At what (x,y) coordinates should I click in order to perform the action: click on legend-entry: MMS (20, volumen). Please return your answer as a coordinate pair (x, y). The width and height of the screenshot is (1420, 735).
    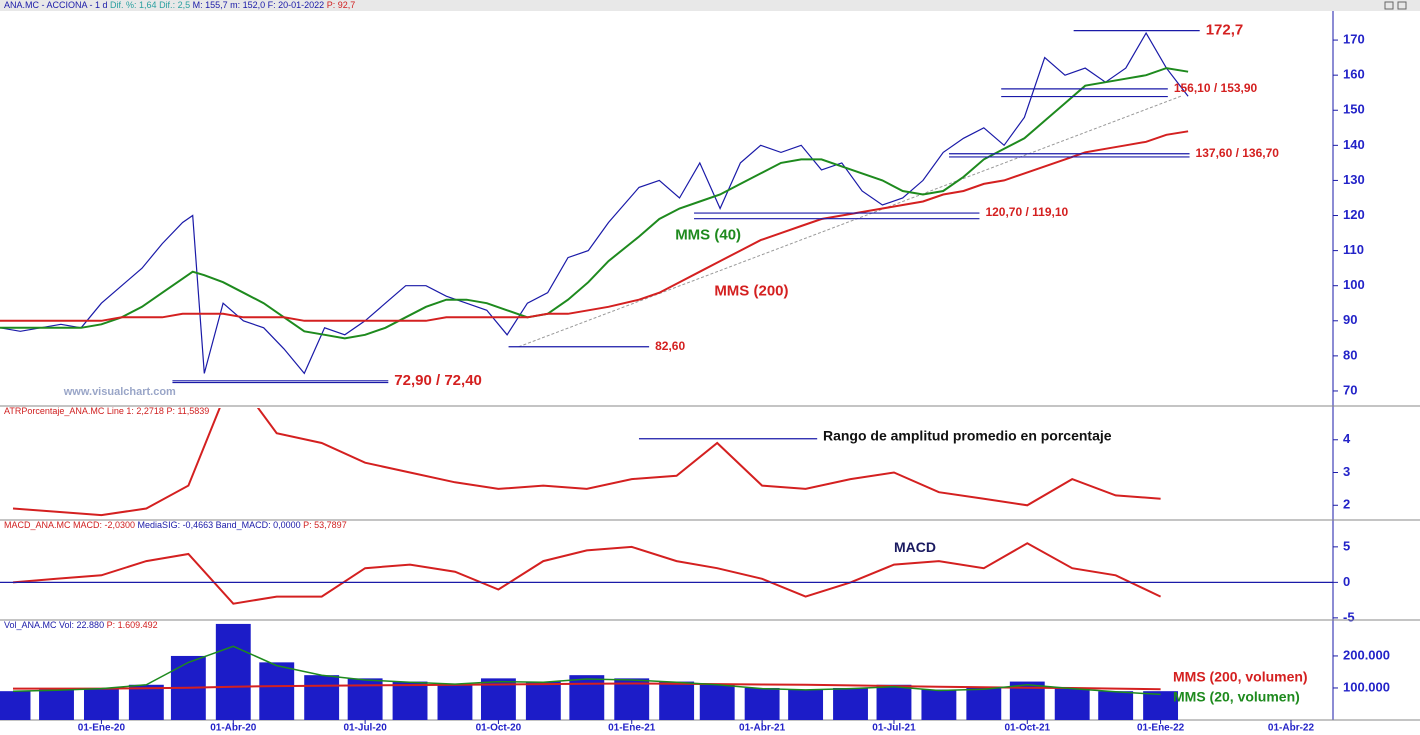
    Looking at the image, I should click on (1236, 697).